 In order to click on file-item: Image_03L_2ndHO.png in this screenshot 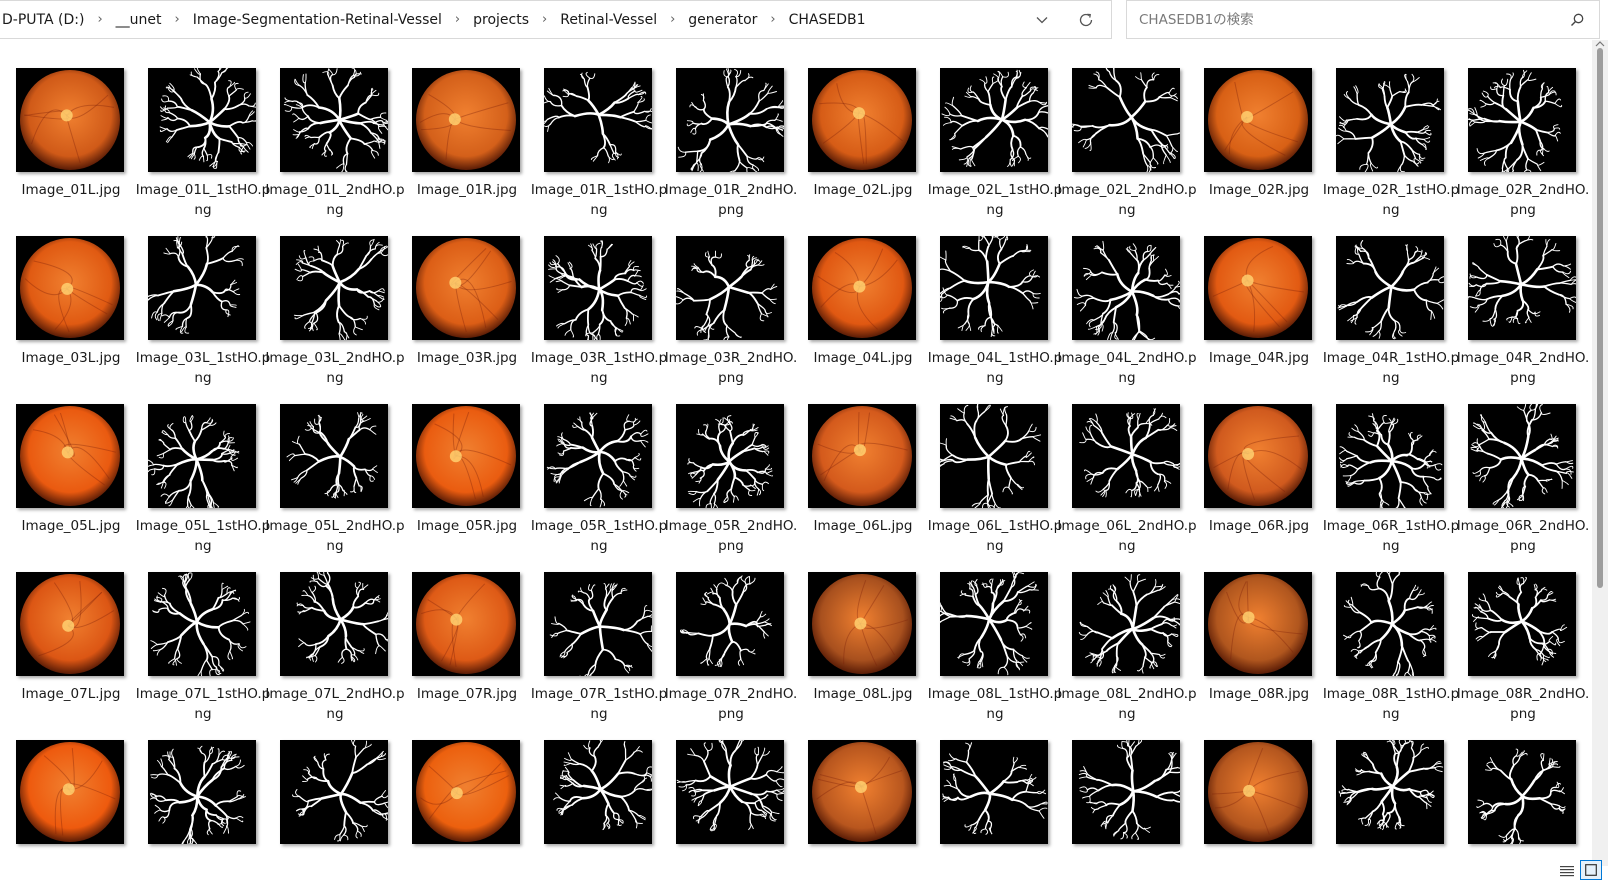, I will do `click(335, 305)`.